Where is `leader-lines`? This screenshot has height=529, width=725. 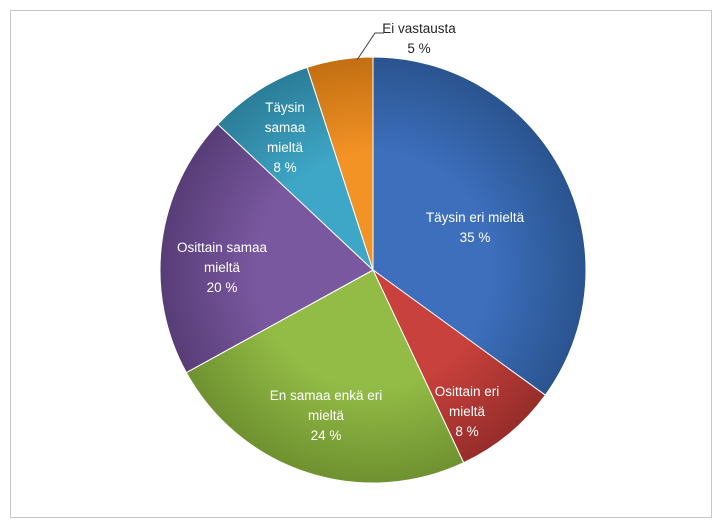 leader-lines is located at coordinates (370, 46).